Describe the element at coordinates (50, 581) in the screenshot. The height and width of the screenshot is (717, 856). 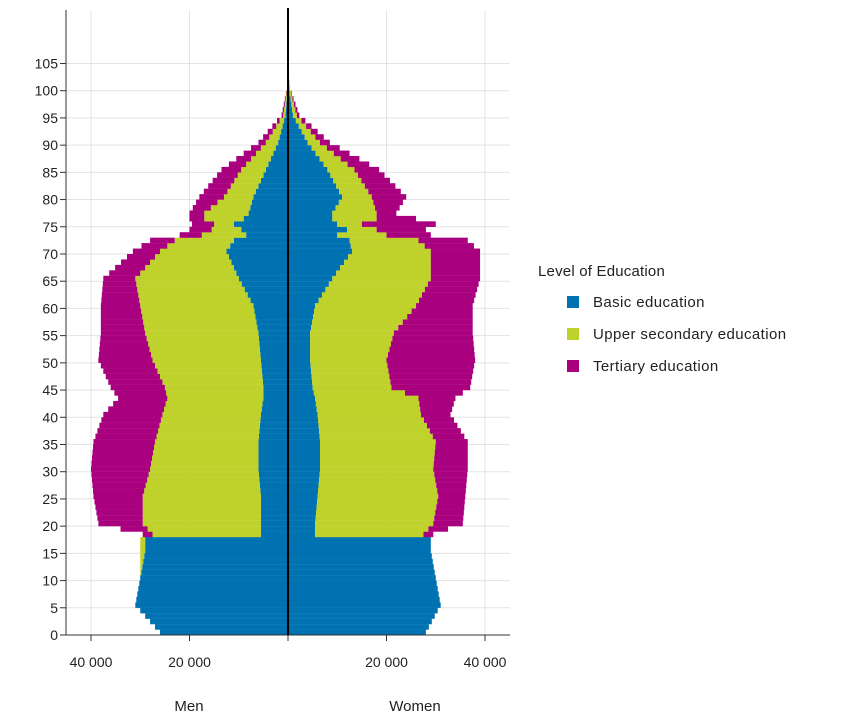
I see `y-tick-label: 10` at that location.